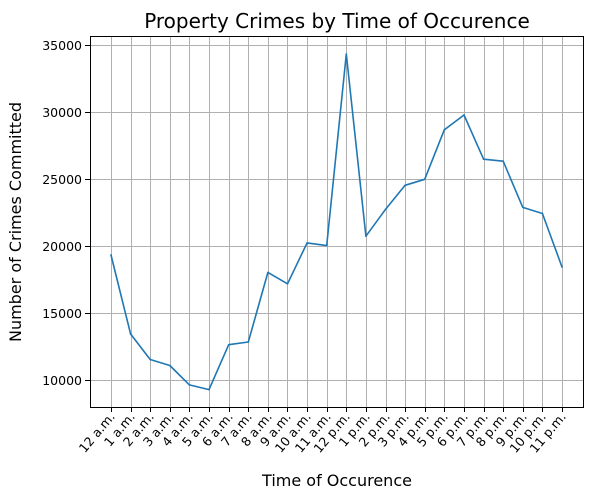  Describe the element at coordinates (15, 222) in the screenshot. I see `y-axis-label: Number of Crimes Committed` at that location.